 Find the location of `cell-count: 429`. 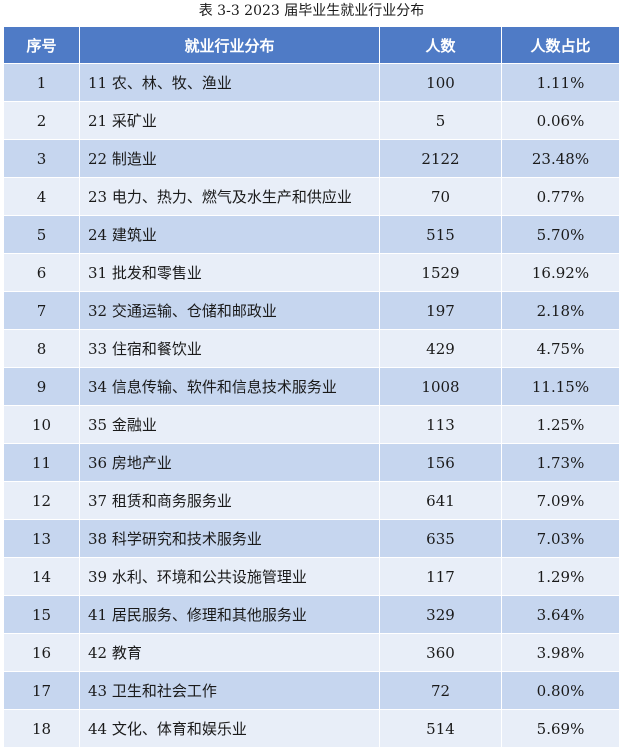

cell-count: 429 is located at coordinates (440, 348).